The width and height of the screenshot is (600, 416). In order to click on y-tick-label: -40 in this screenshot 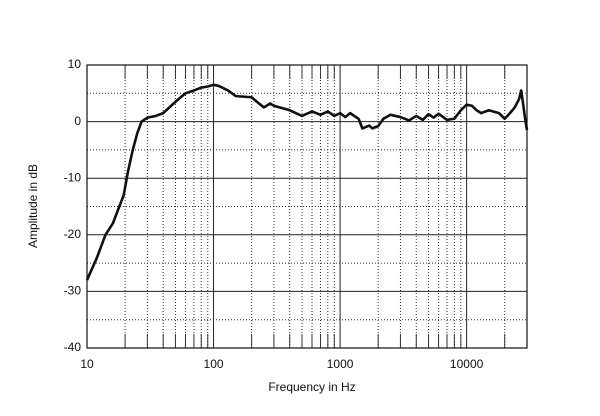, I will do `click(73, 347)`.